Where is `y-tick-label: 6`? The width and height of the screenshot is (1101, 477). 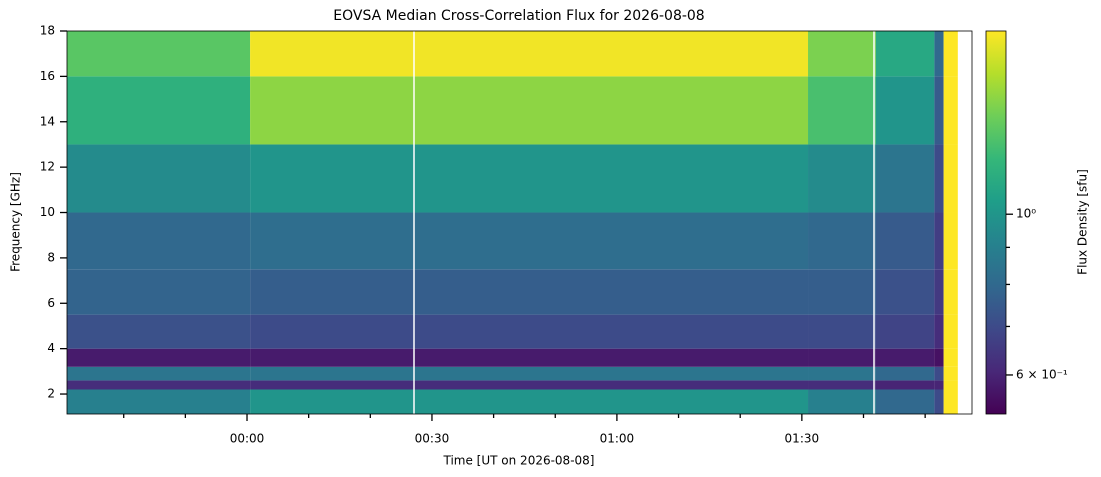 y-tick-label: 6 is located at coordinates (51, 303).